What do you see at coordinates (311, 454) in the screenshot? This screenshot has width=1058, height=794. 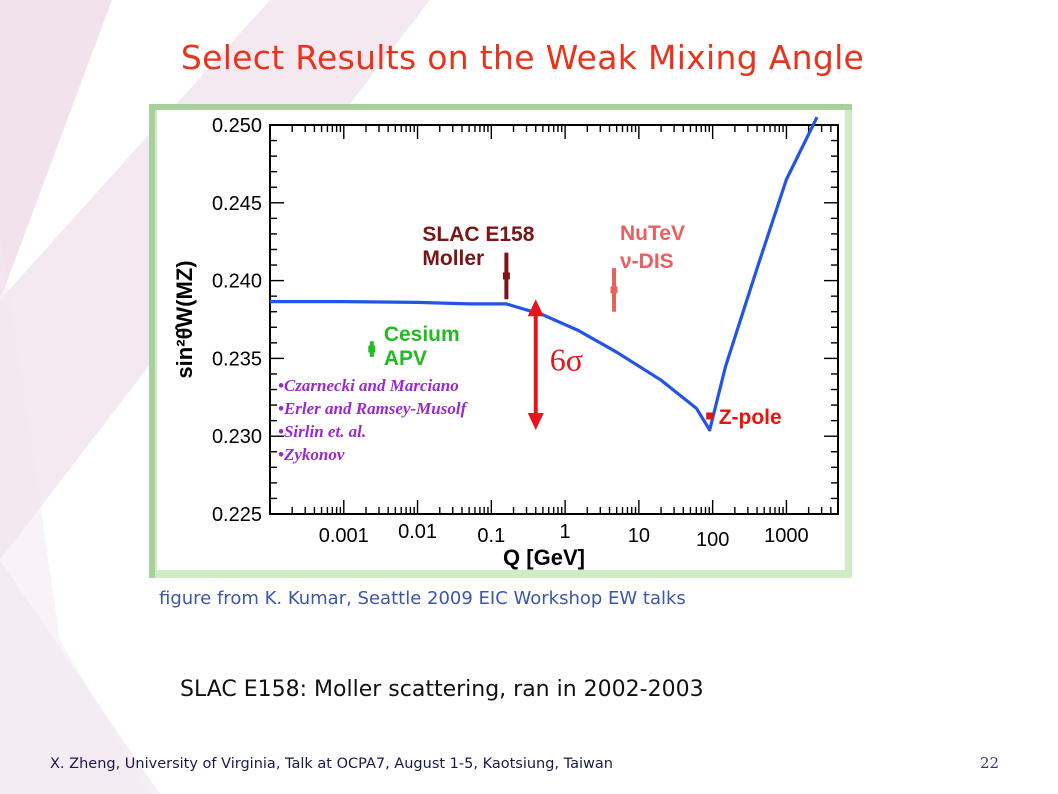 I see `theory-reference: •Zykonov` at bounding box center [311, 454].